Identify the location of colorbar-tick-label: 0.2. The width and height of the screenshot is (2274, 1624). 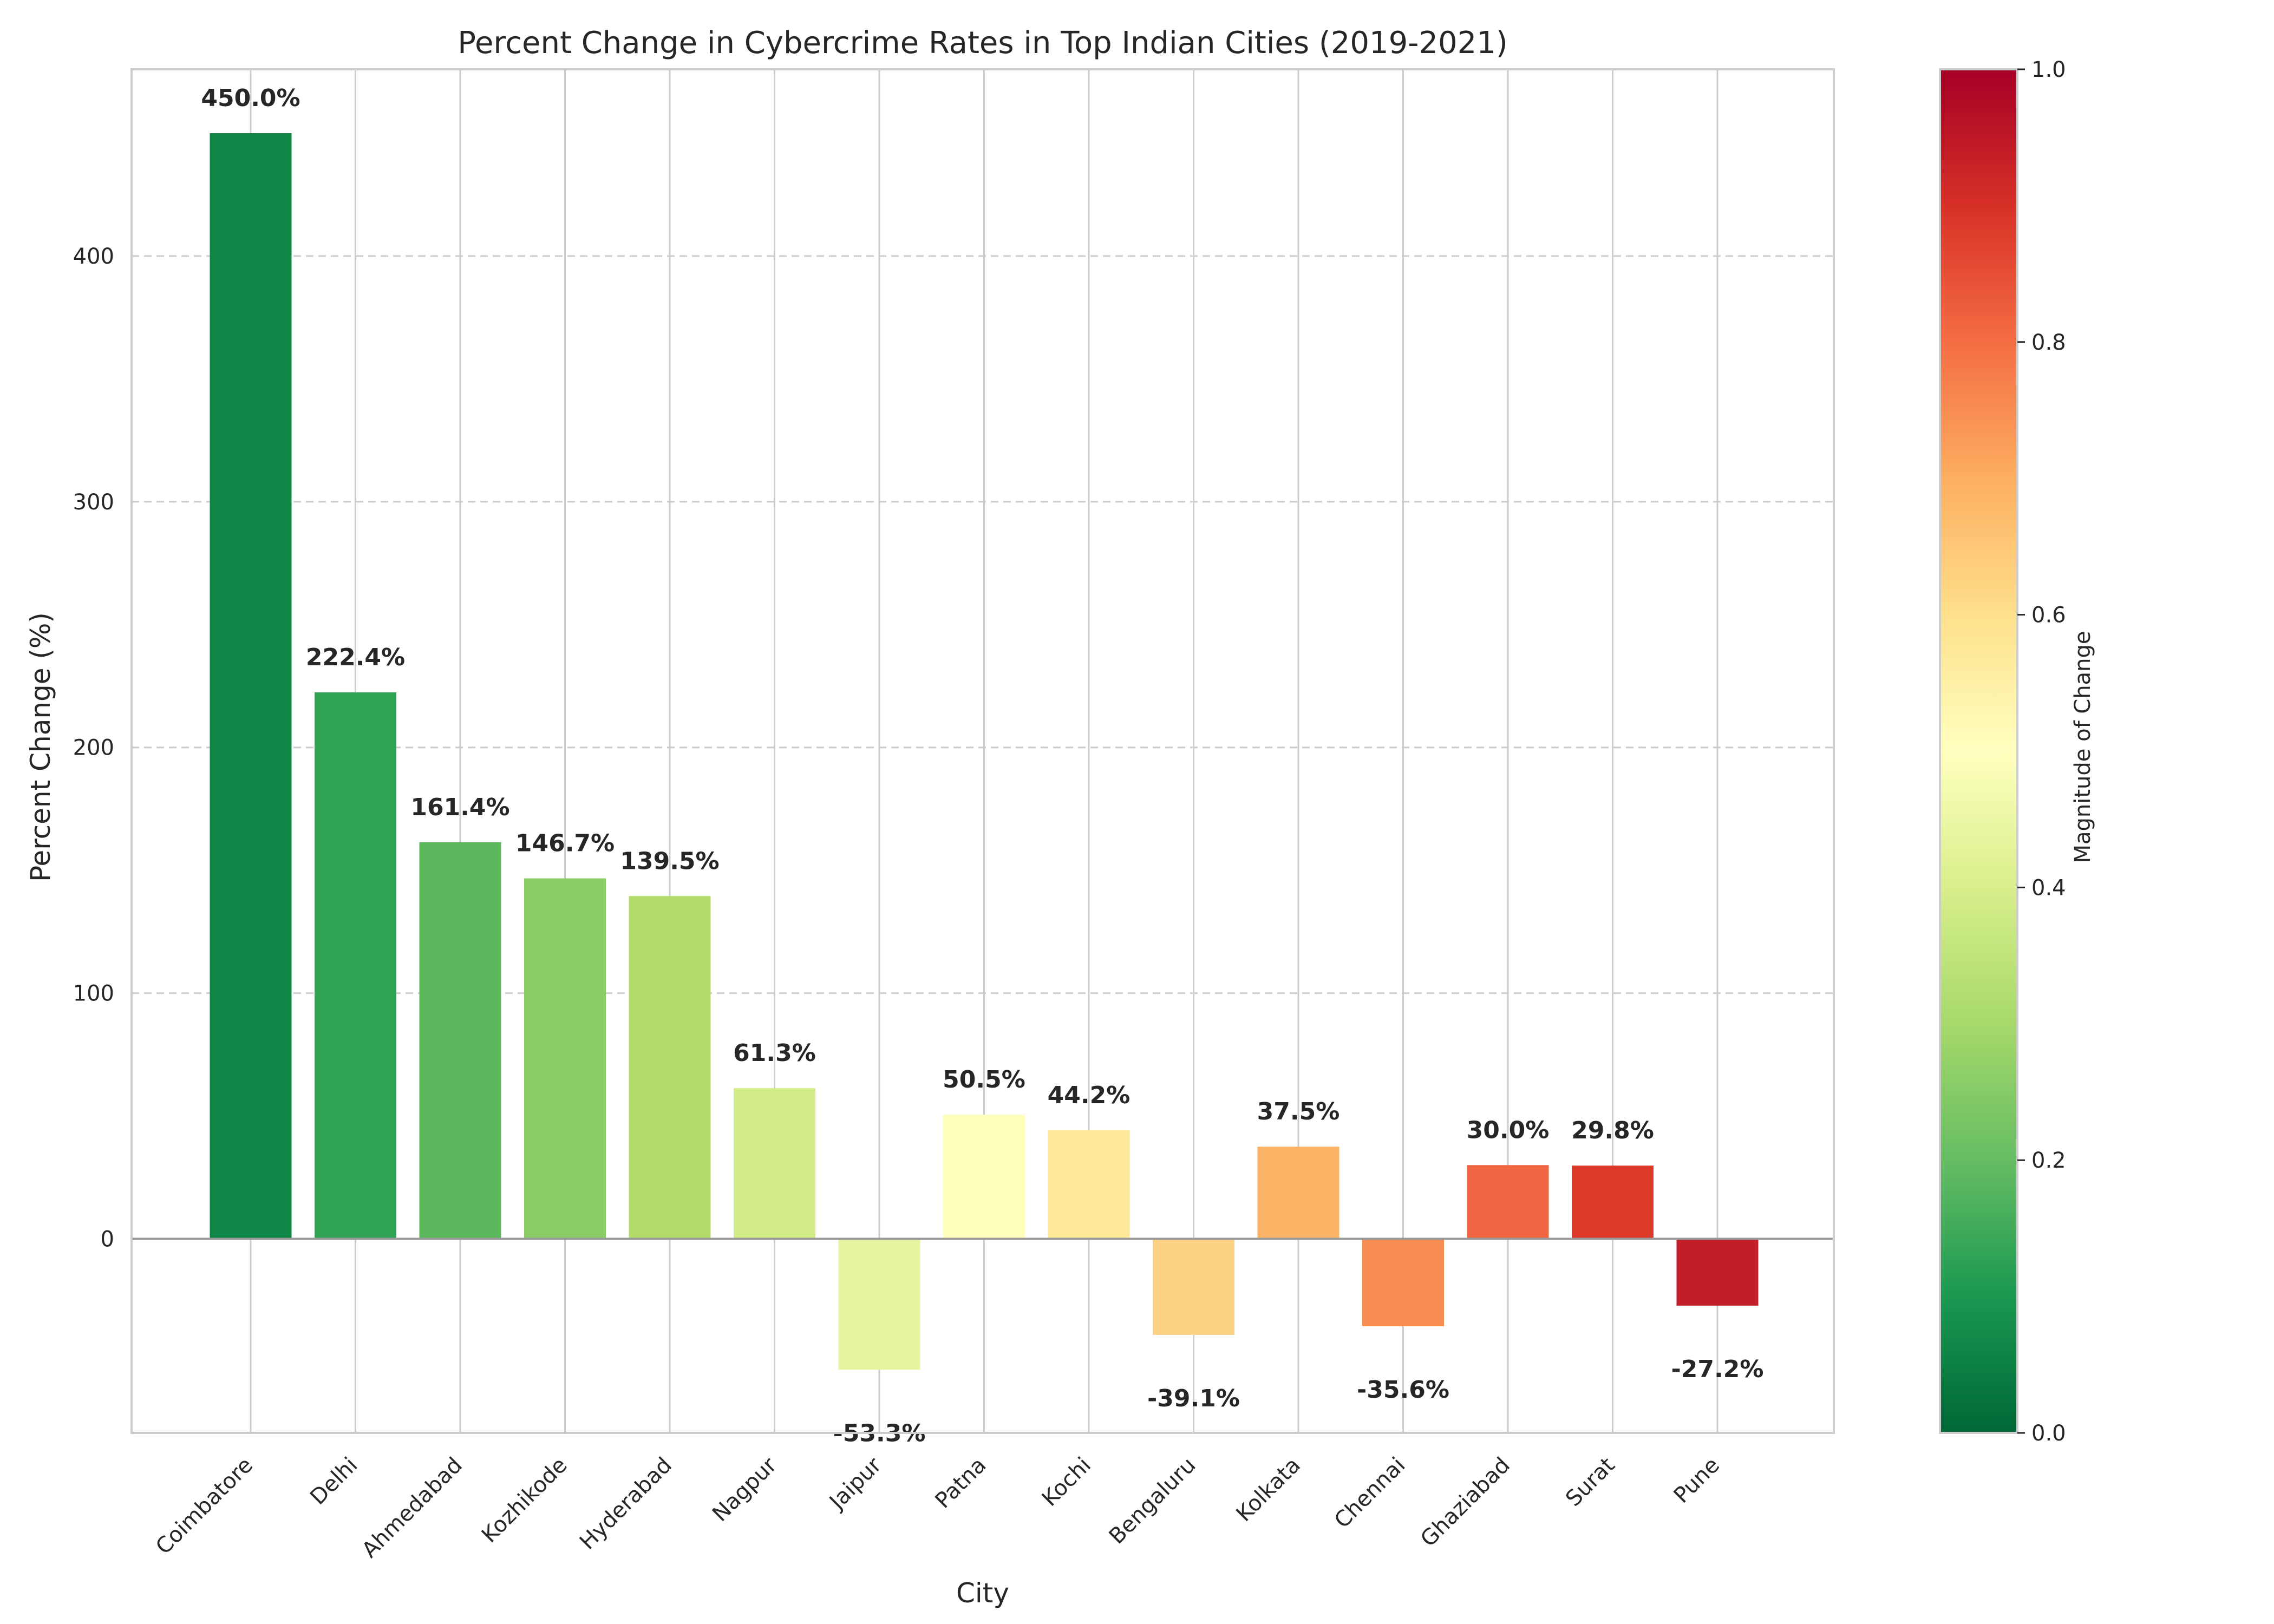
(2049, 1161).